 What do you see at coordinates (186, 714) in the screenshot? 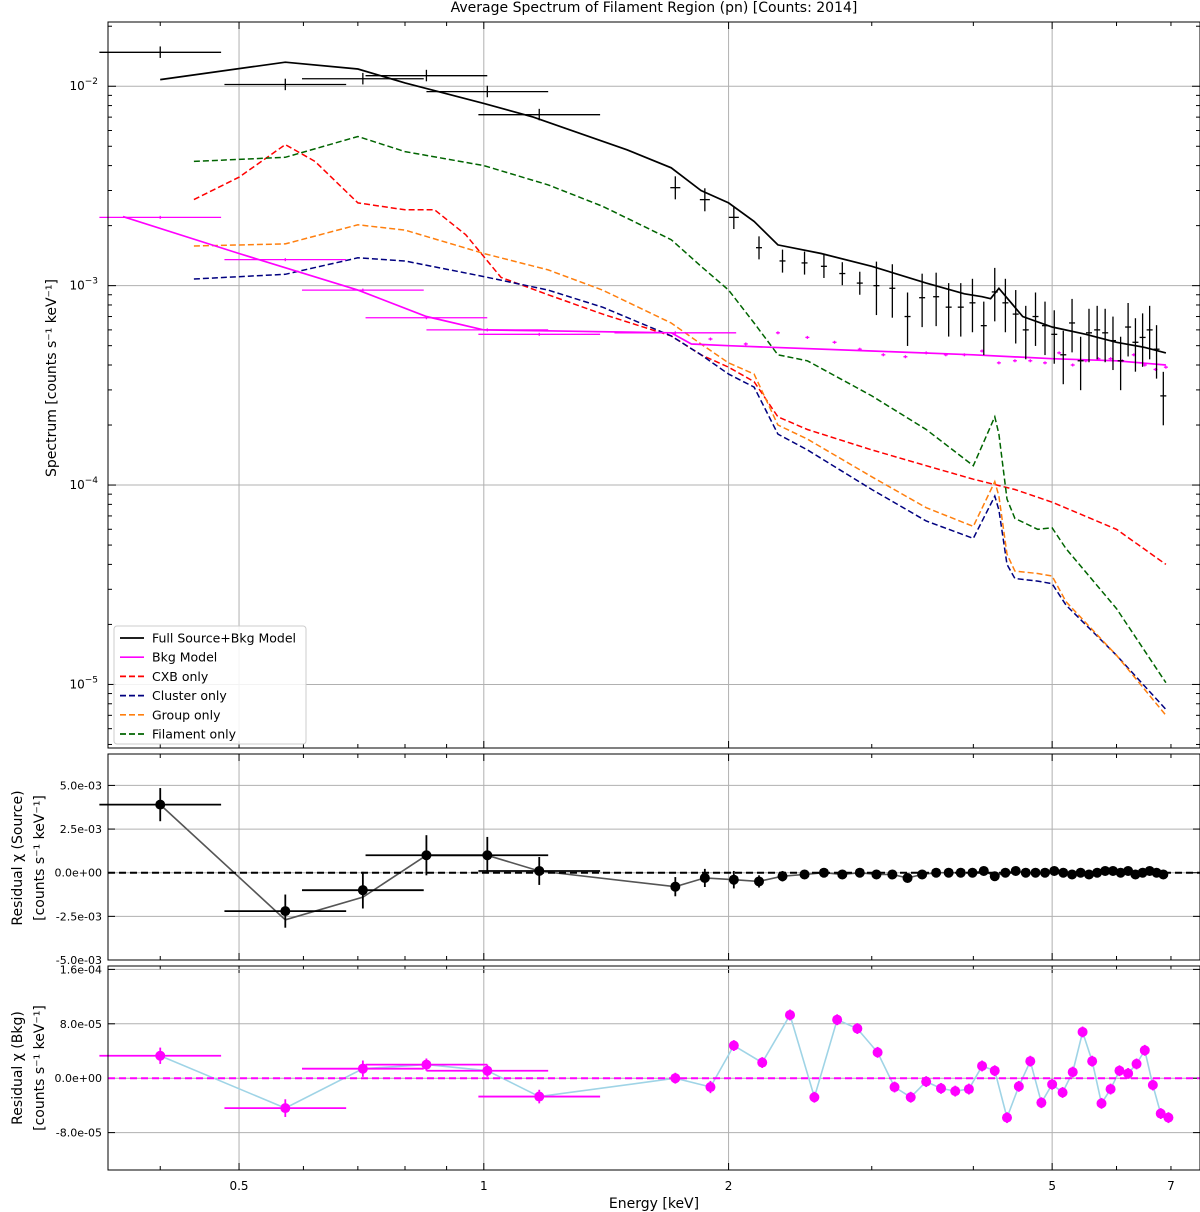
I see `legend-label: Group only` at bounding box center [186, 714].